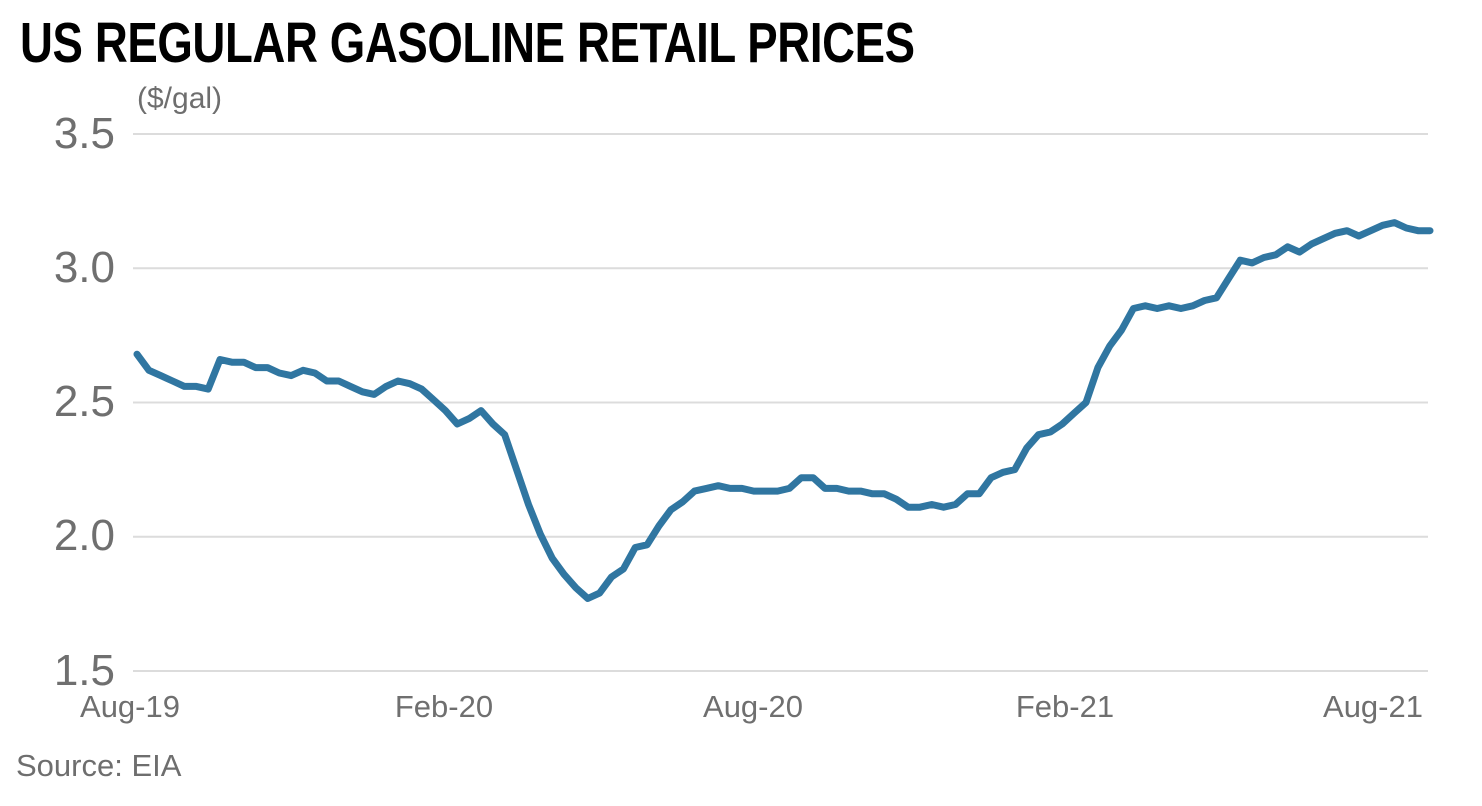  I want to click on x-axis-tick-label: Feb-20, so click(444, 706).